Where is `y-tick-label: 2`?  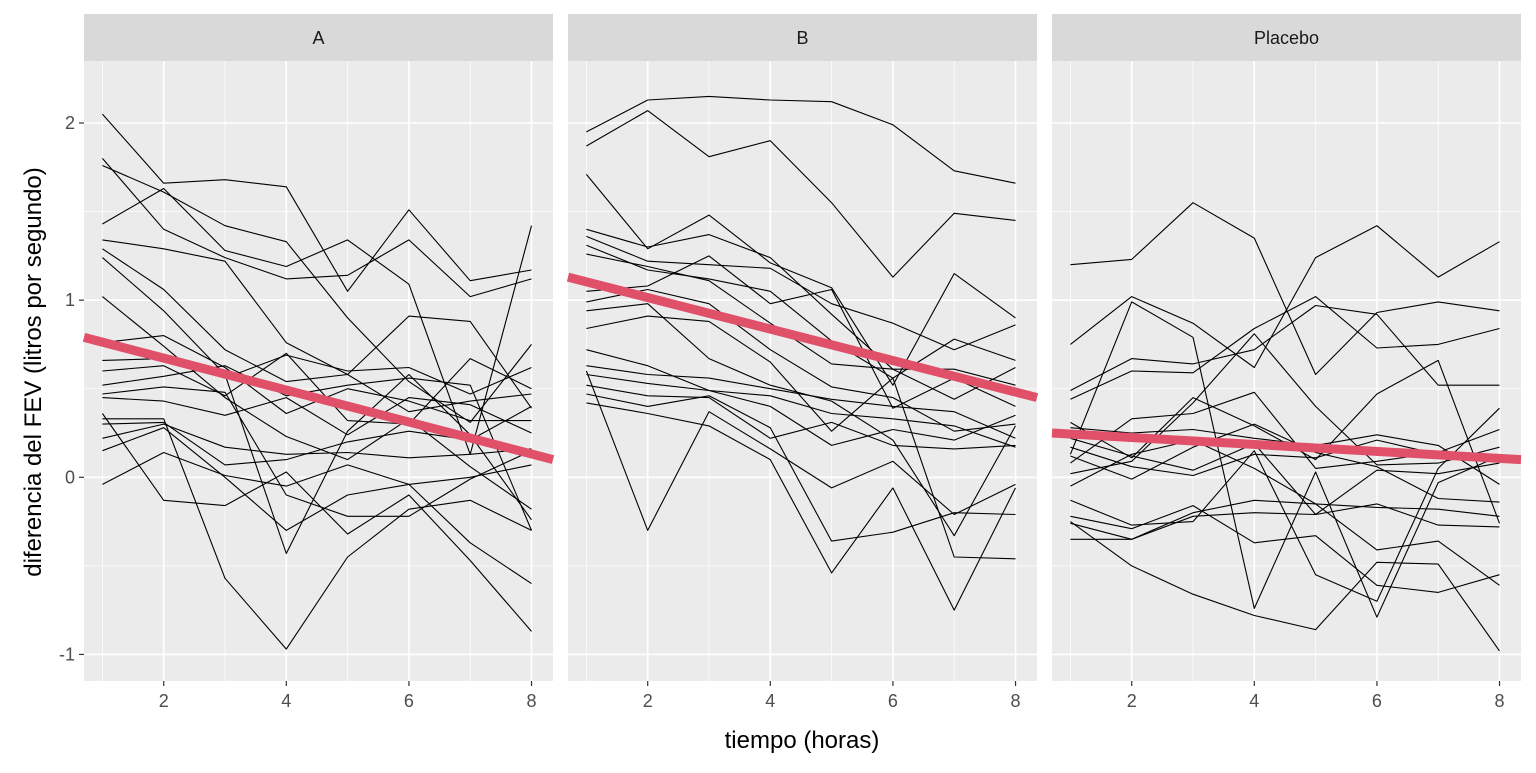
y-tick-label: 2 is located at coordinates (70, 123).